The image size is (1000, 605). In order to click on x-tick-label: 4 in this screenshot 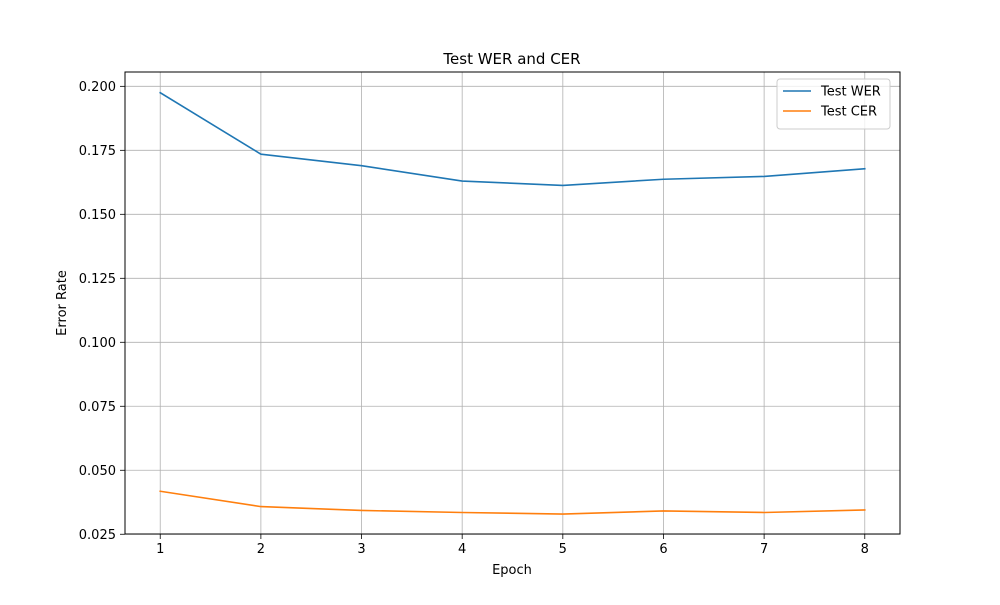, I will do `click(462, 549)`.